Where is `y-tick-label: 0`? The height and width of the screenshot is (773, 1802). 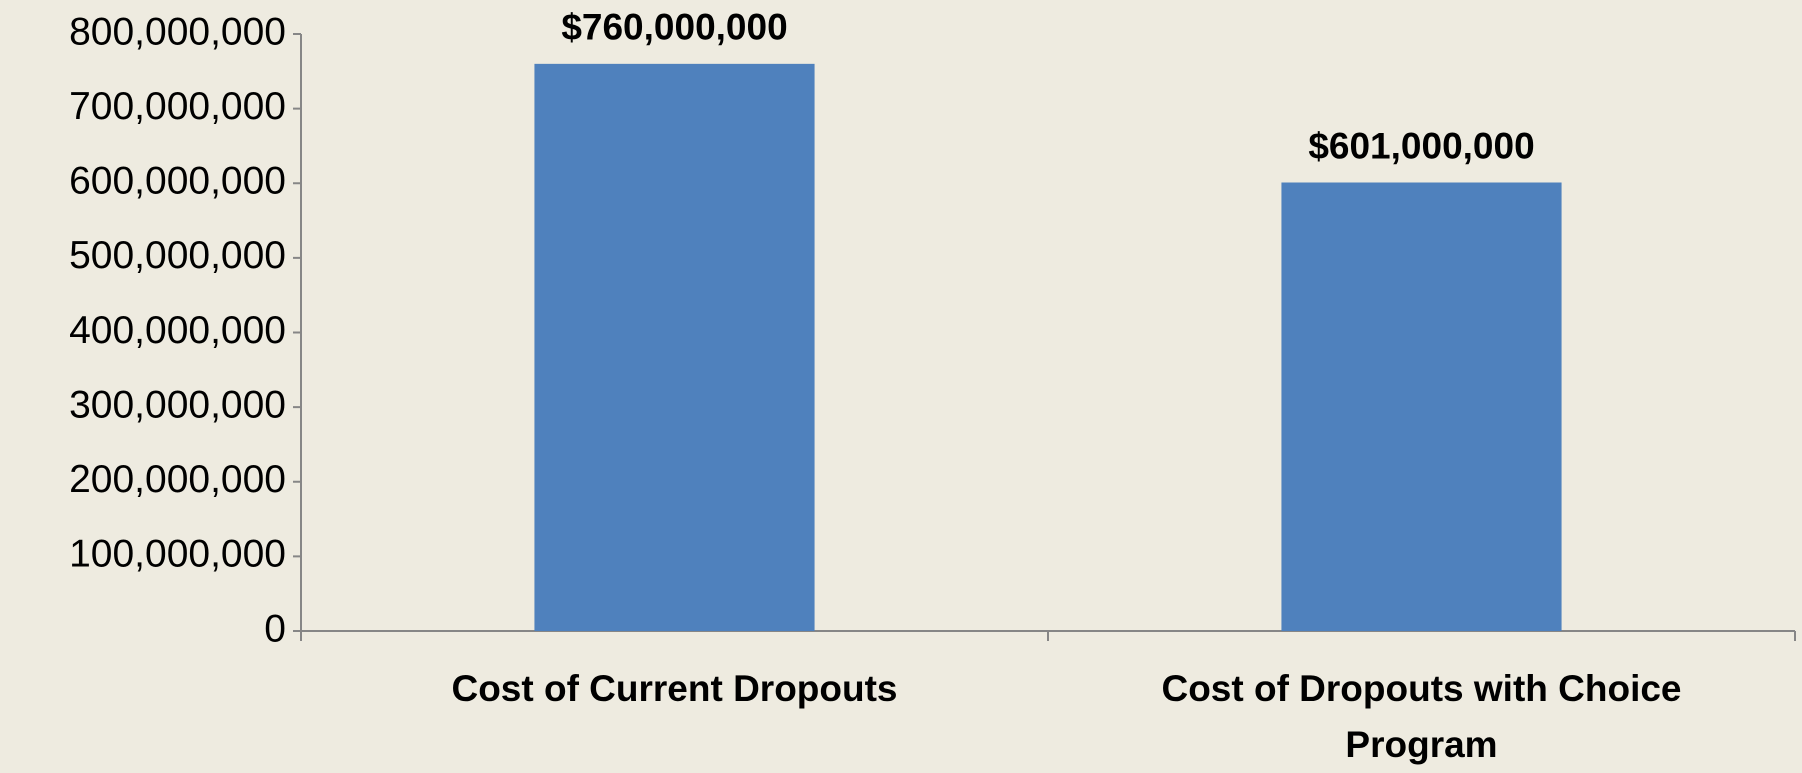 y-tick-label: 0 is located at coordinates (275, 628).